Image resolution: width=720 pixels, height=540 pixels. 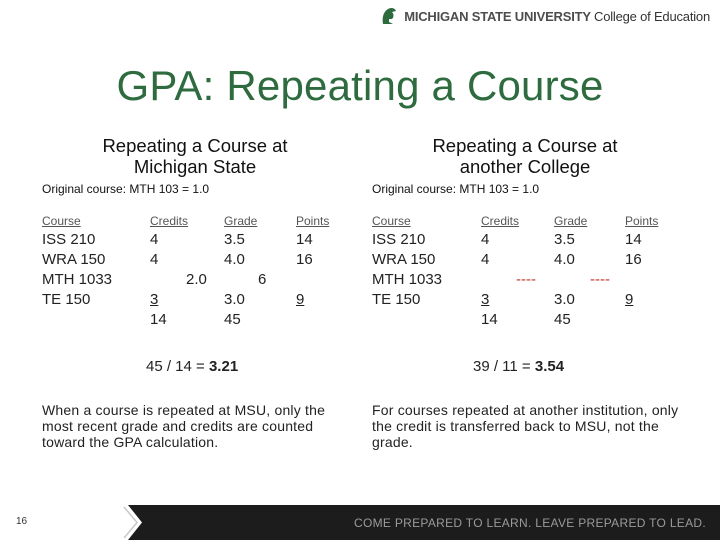 I want to click on left-row-points: 16, so click(x=304, y=259).